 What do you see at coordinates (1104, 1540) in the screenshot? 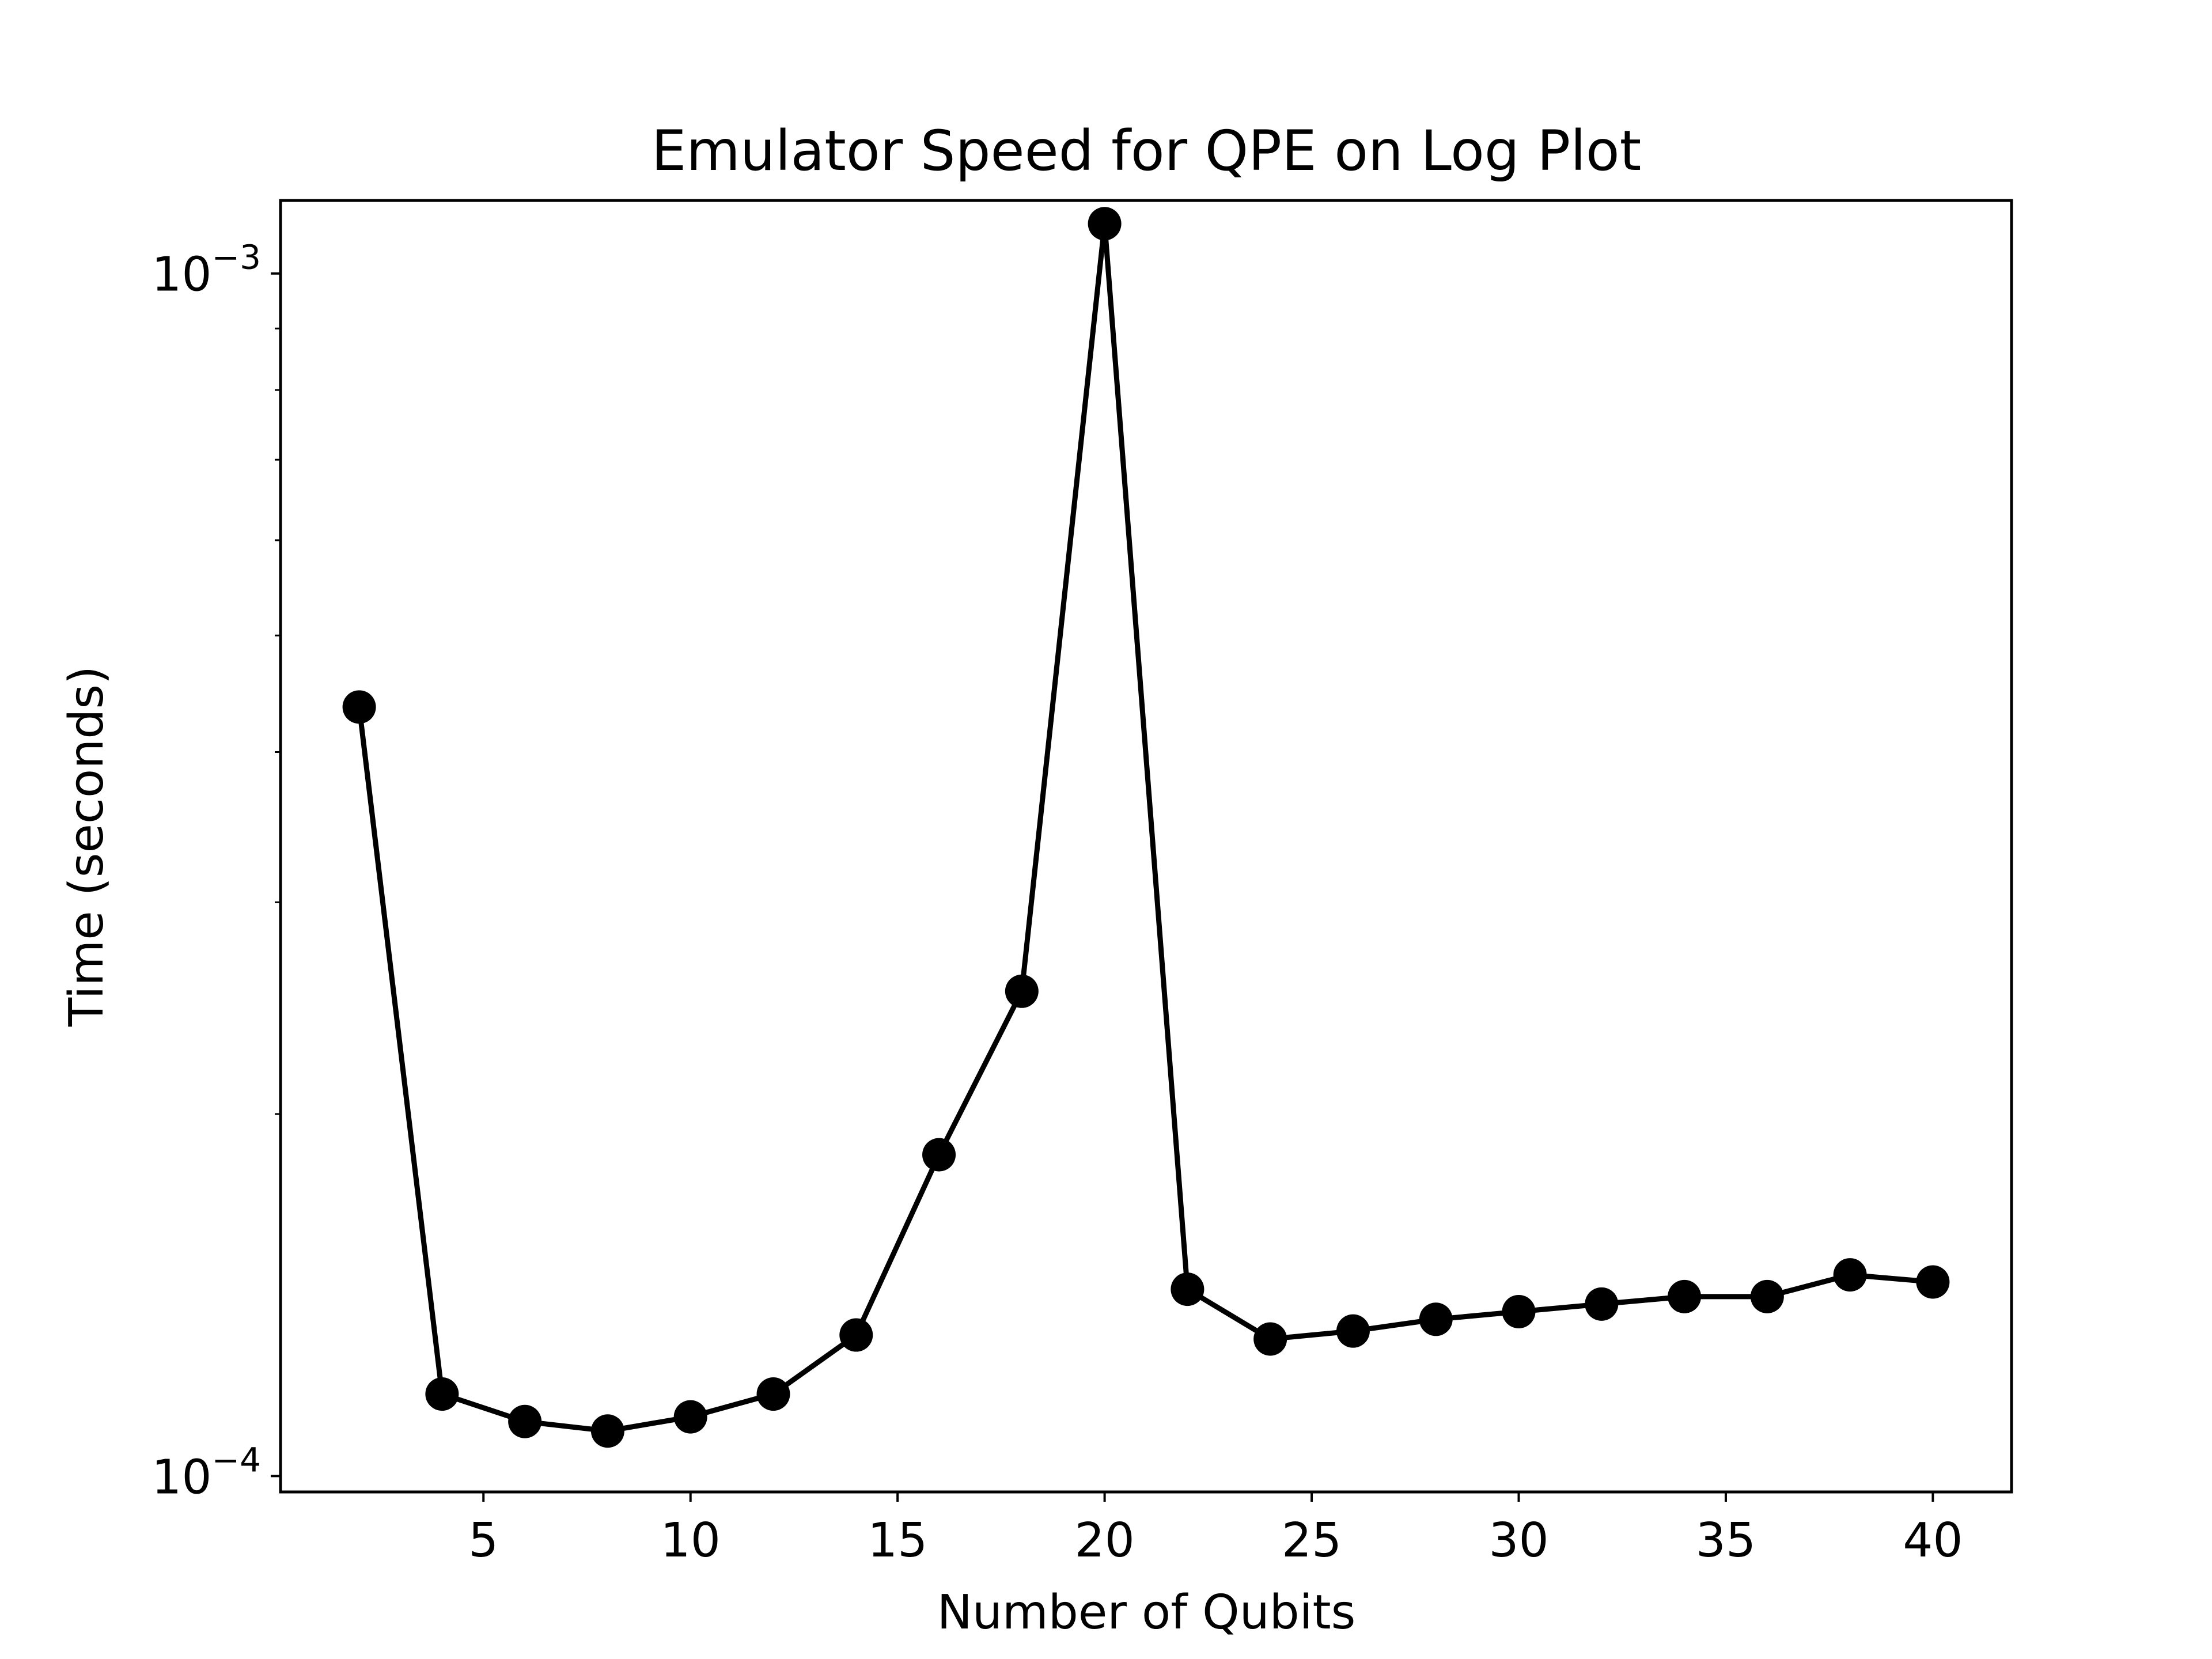
I see `x-tick-label: 20` at bounding box center [1104, 1540].